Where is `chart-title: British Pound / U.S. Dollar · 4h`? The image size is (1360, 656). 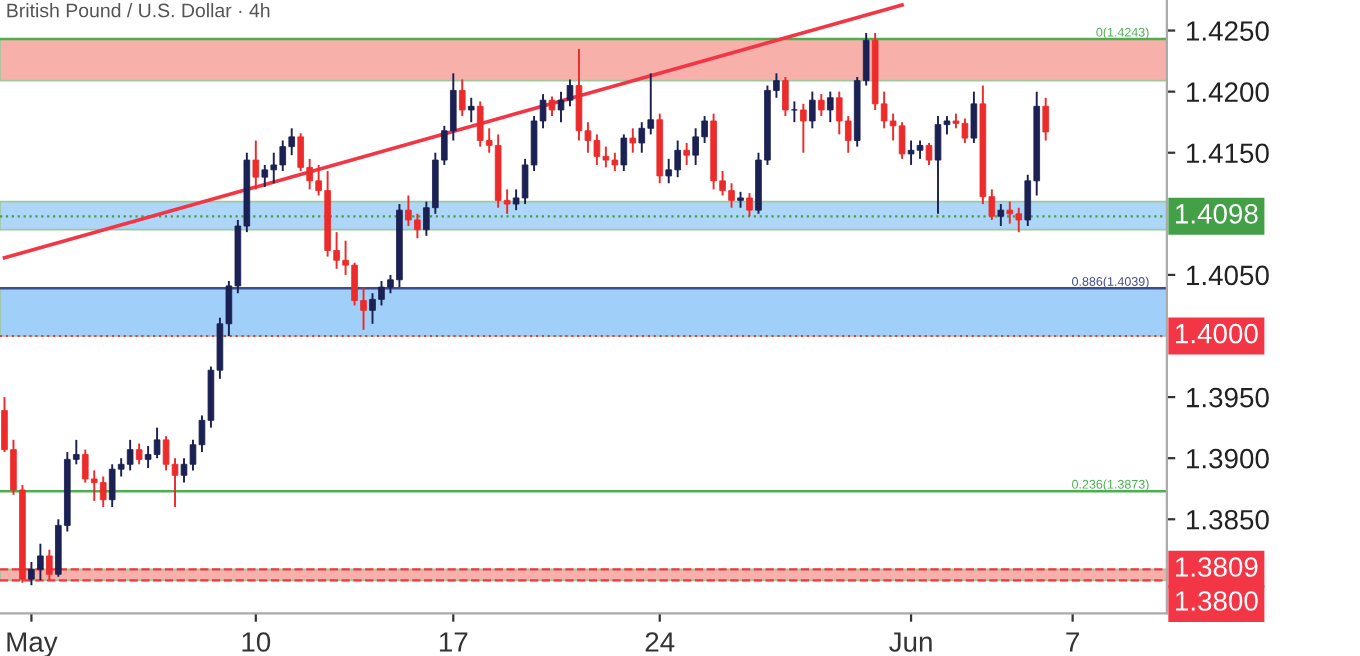
chart-title: British Pound / U.S. Dollar · 4h is located at coordinates (138, 10).